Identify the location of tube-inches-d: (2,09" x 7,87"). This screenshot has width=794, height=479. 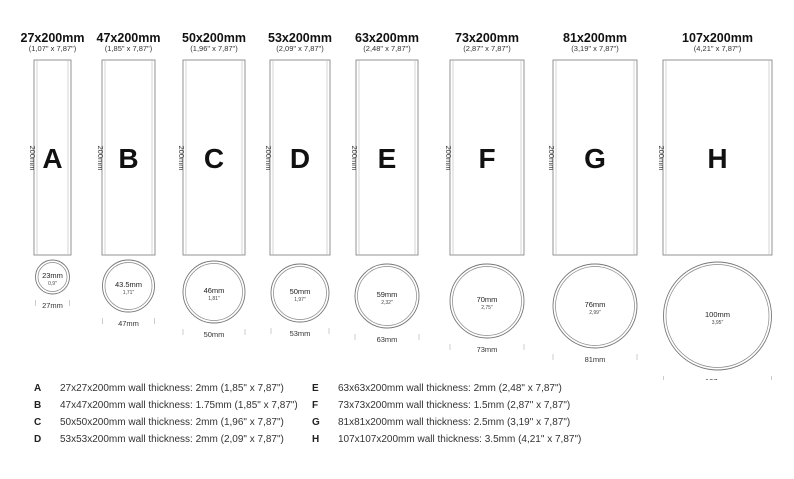
(300, 48).